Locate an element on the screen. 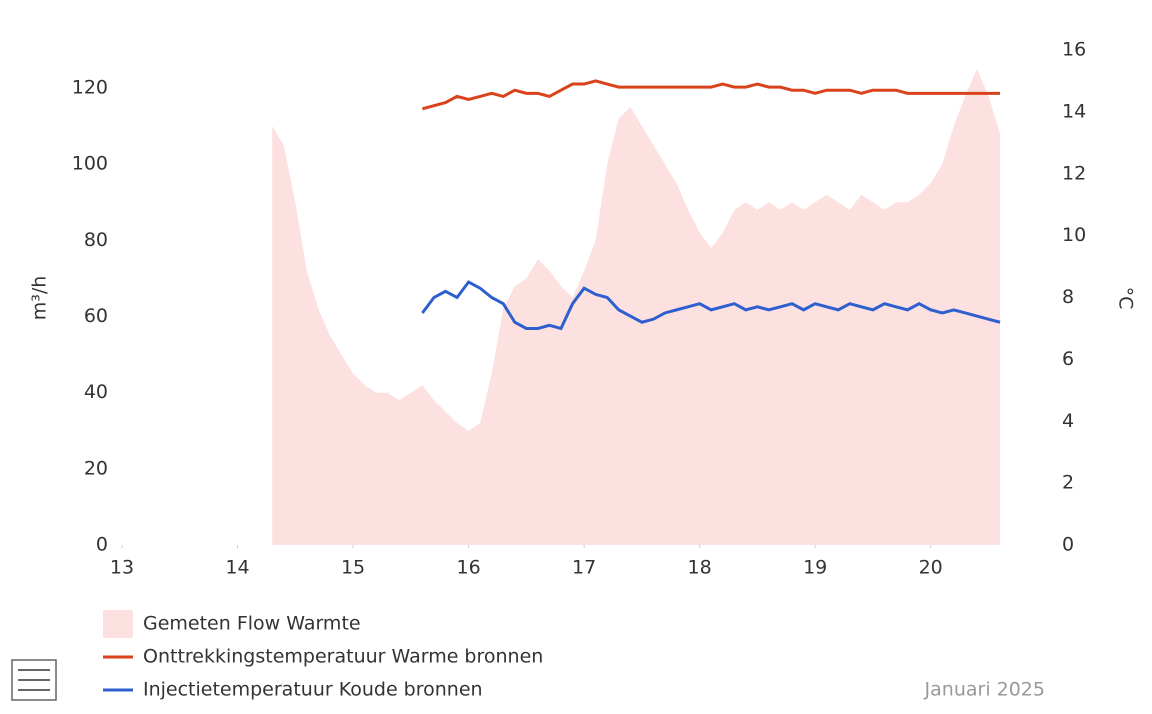 The height and width of the screenshot is (714, 1152). y-tick-label: 120 is located at coordinates (90, 88).